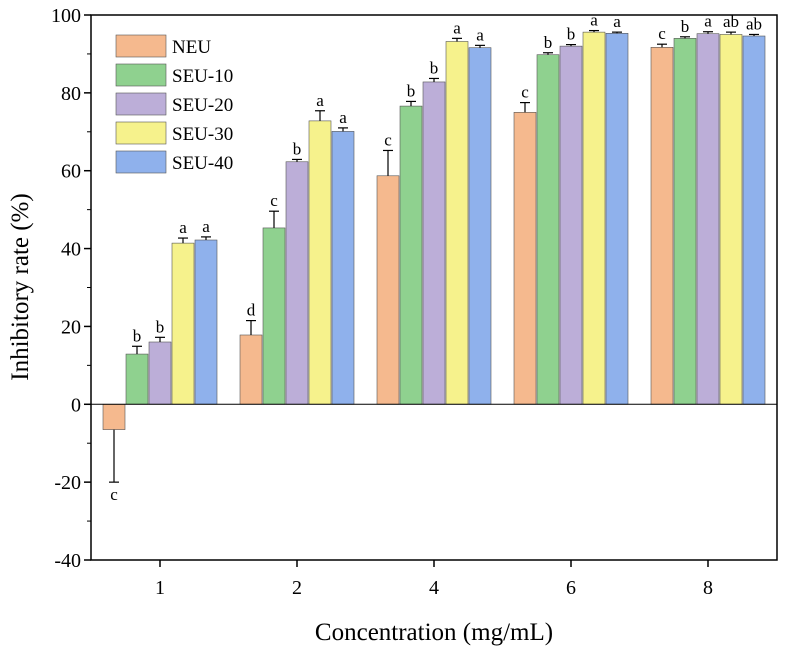 This screenshot has width=785, height=650. I want to click on y-tick-label: -40, so click(67, 561).